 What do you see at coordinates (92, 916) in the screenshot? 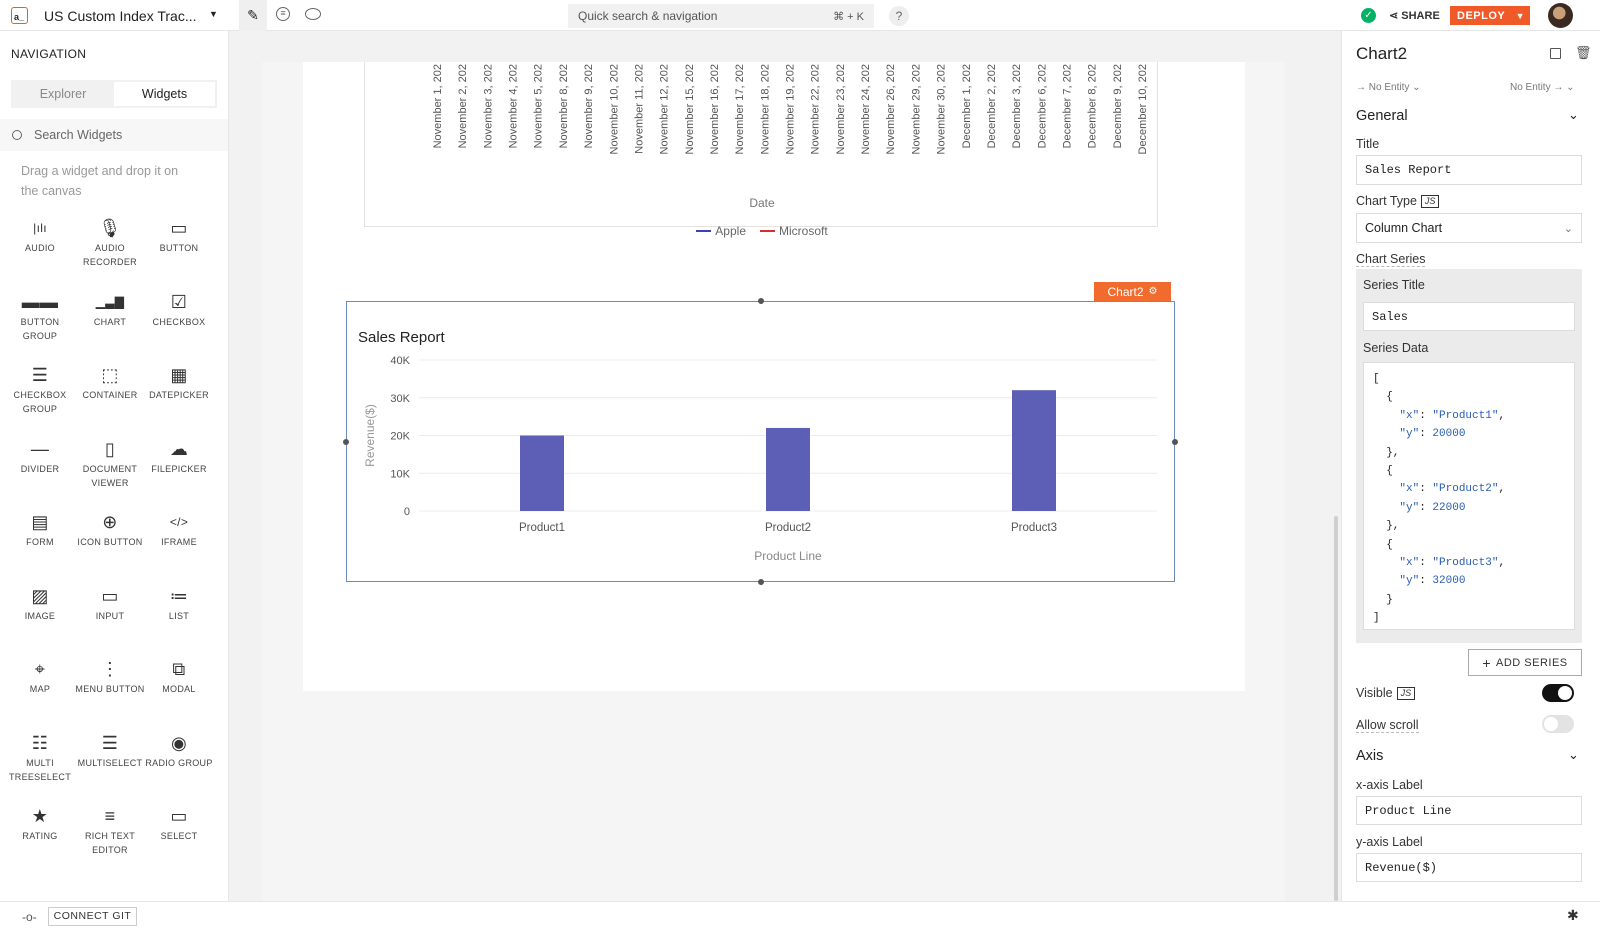
I see `connect-git-button: CONNECT GIT` at bounding box center [92, 916].